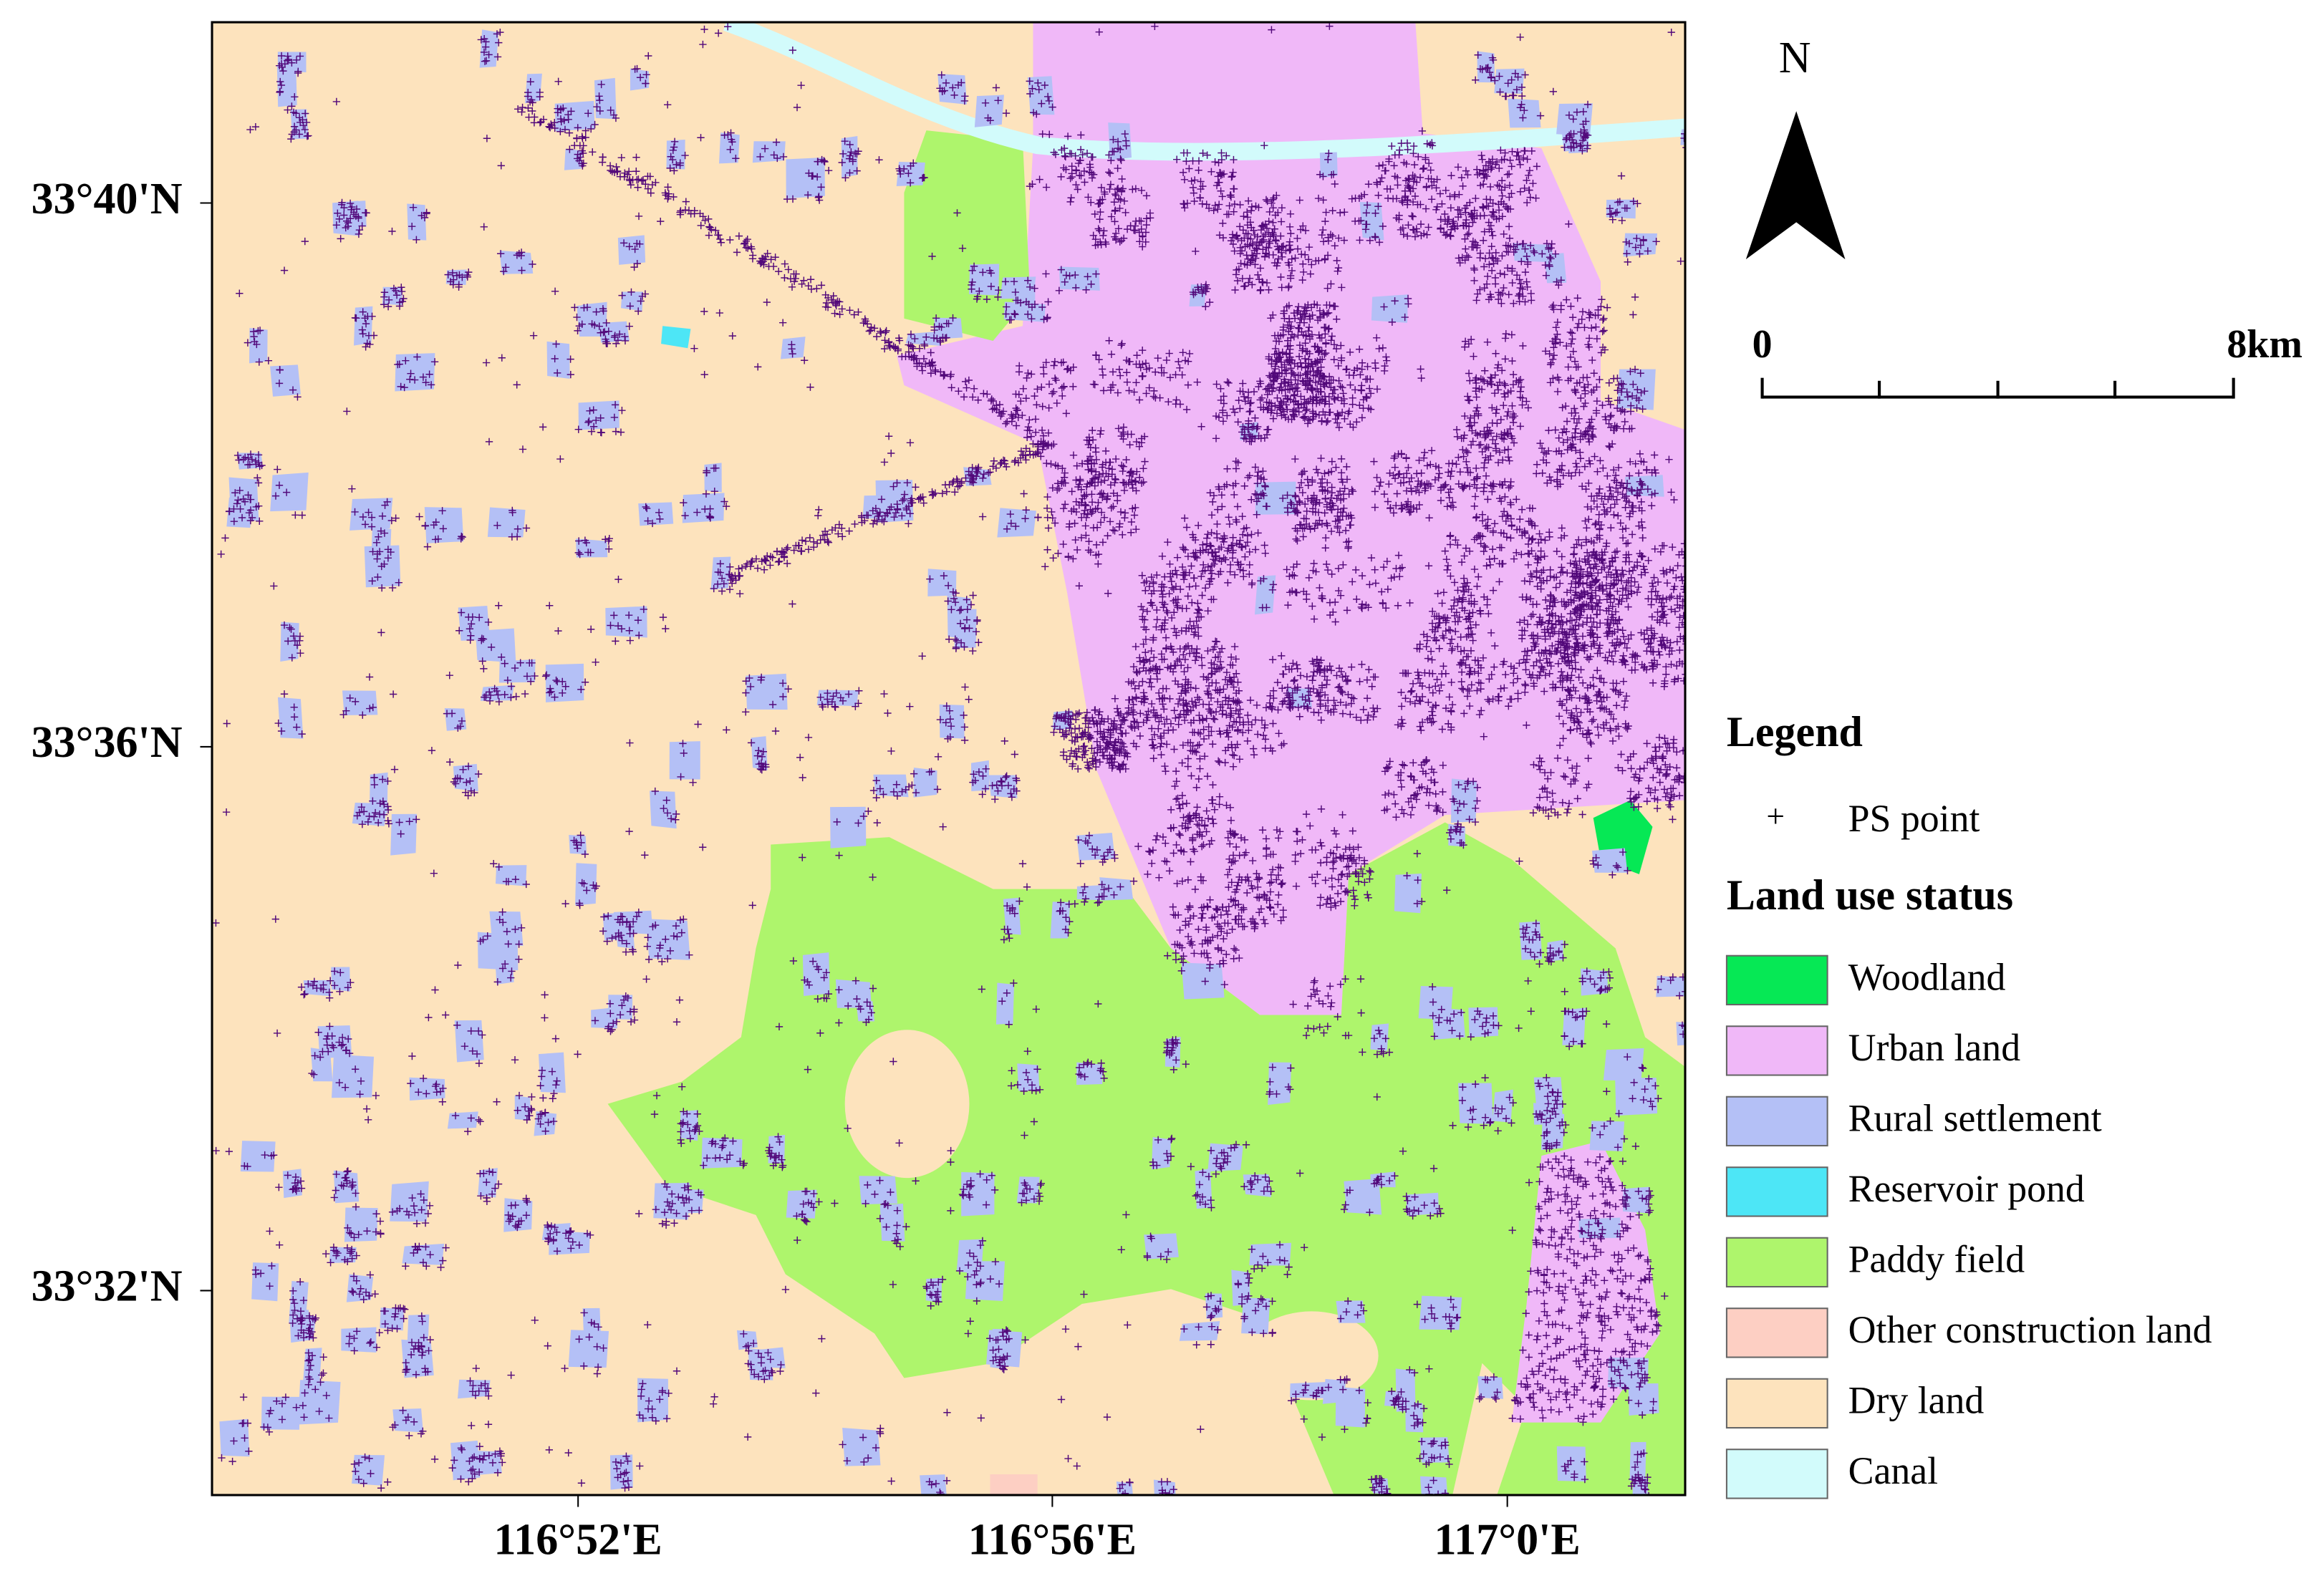 The height and width of the screenshot is (1581, 2324). I want to click on scale-start: 0, so click(1763, 344).